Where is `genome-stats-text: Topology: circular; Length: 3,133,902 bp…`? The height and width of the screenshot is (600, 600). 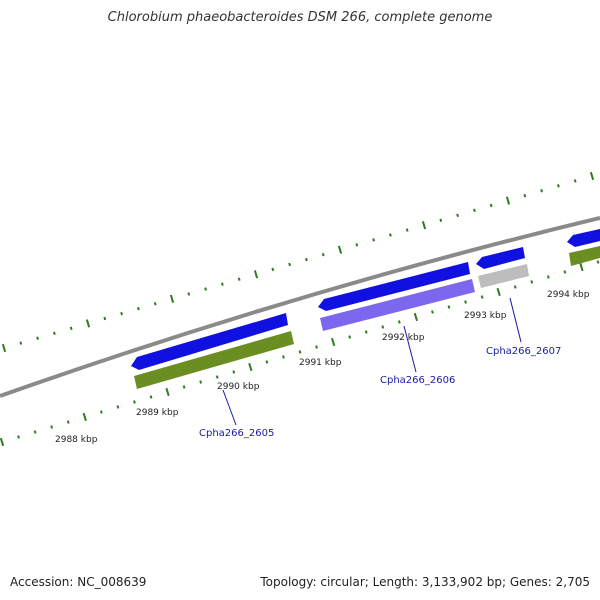
genome-stats-text: Topology: circular; Length: 3,133,902 bp… is located at coordinates (425, 582).